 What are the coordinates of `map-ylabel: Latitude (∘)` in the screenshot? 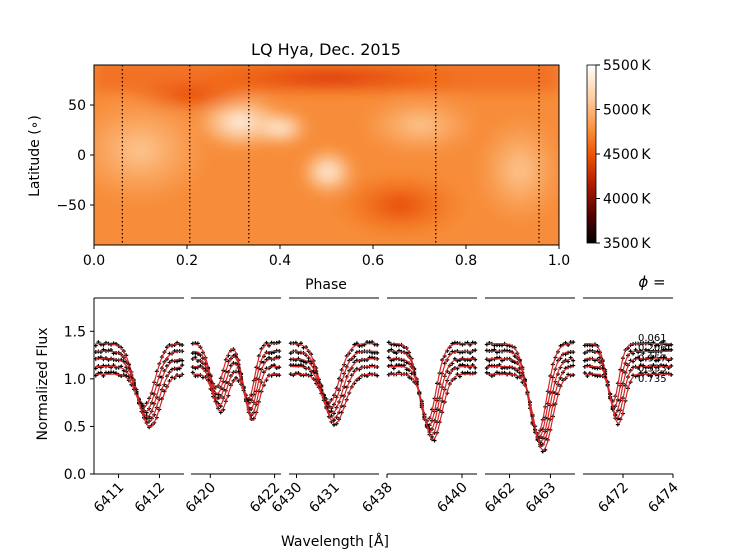 It's located at (35, 156).